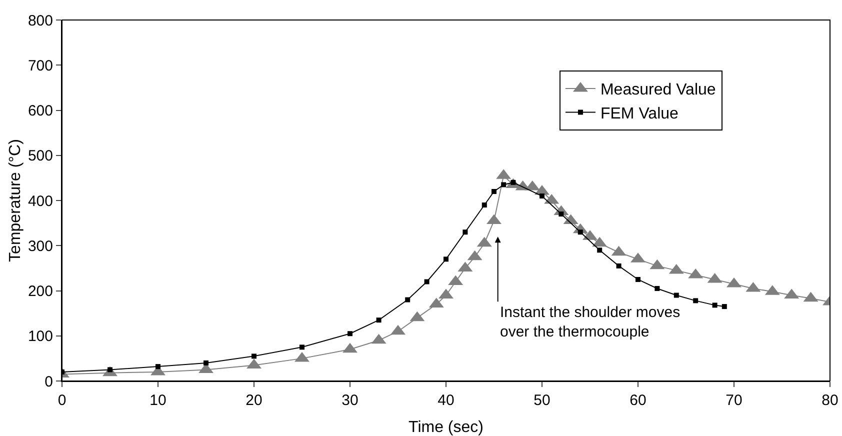  I want to click on x-tick-label: 20, so click(254, 400).